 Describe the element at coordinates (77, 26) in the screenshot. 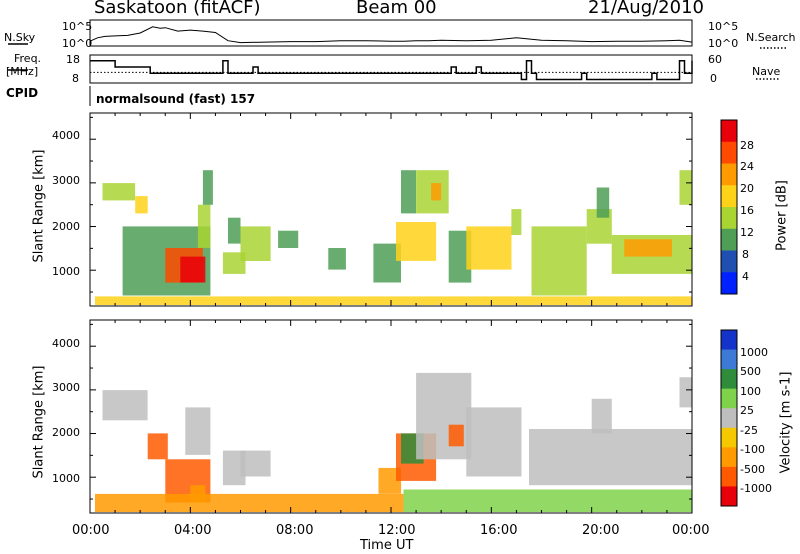

I see `nsky-tick-top: 10^5` at that location.